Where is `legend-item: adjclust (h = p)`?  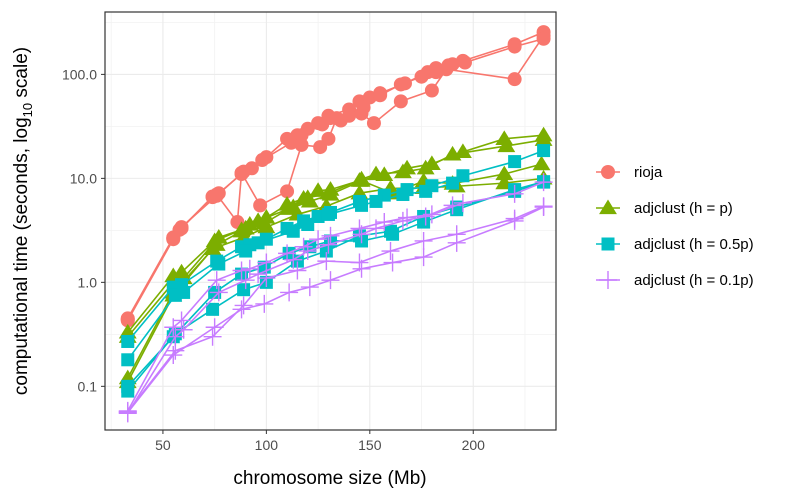 legend-item: adjclust (h = p) is located at coordinates (664, 208).